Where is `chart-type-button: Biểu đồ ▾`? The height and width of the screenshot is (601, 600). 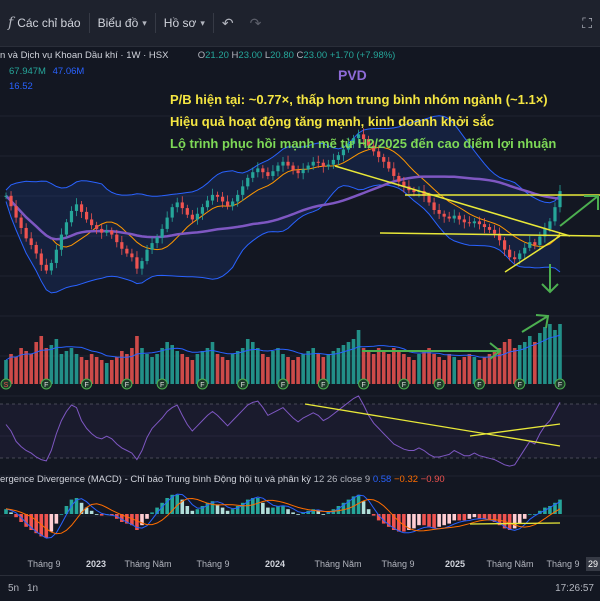 chart-type-button: Biểu đồ ▾ is located at coordinates (122, 23).